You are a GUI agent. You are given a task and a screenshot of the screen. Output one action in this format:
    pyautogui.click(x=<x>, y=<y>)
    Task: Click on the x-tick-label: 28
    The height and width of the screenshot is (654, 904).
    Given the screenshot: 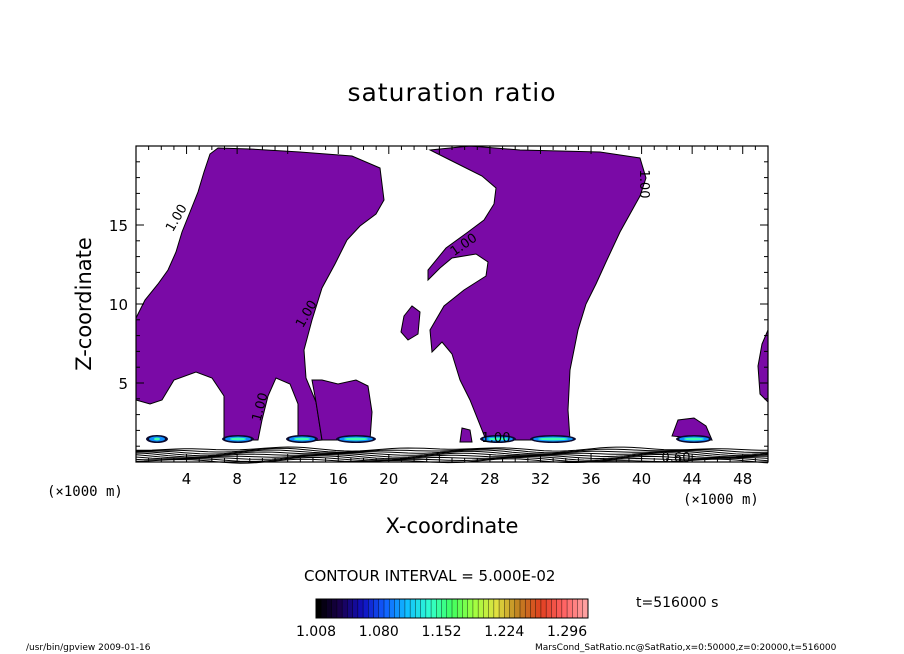 What is the action you would take?
    pyautogui.click(x=489, y=479)
    